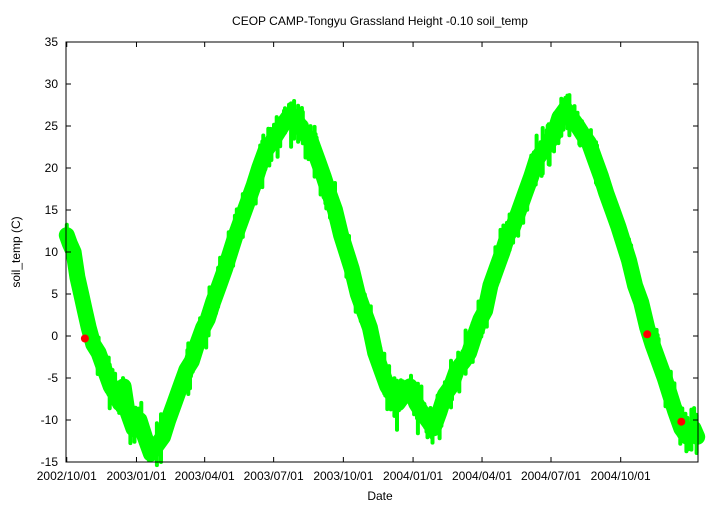 The image size is (720, 509). What do you see at coordinates (16, 251) in the screenshot?
I see `y-axis-label: soil_temp (C)` at bounding box center [16, 251].